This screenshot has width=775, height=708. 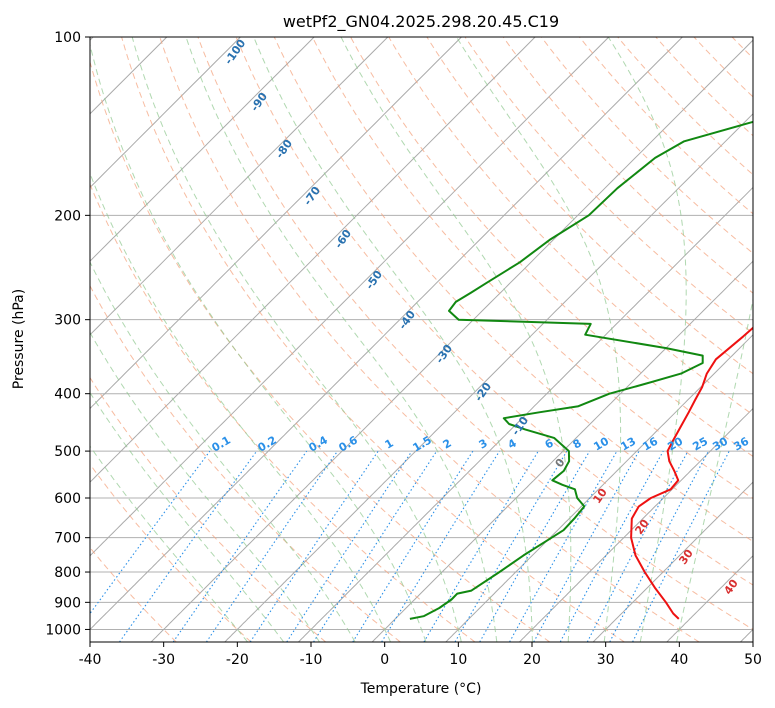 What do you see at coordinates (67, 321) in the screenshot?
I see `y-tick-label: 300` at bounding box center [67, 321].